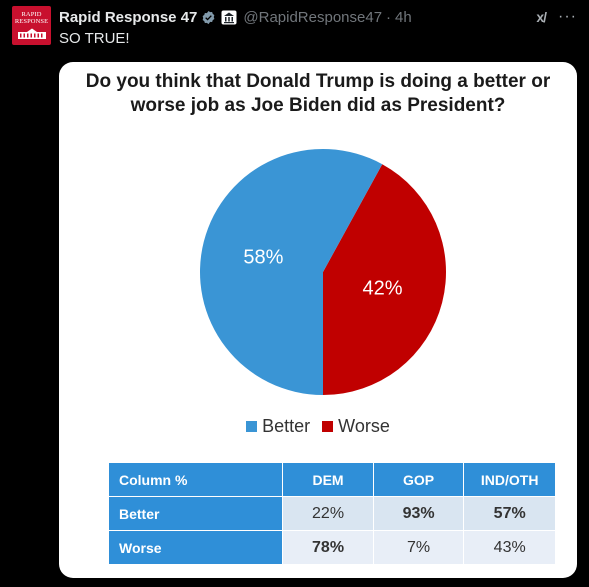 This screenshot has height=587, width=589. I want to click on avatar-text-line2: RESPONSE, so click(31, 21).